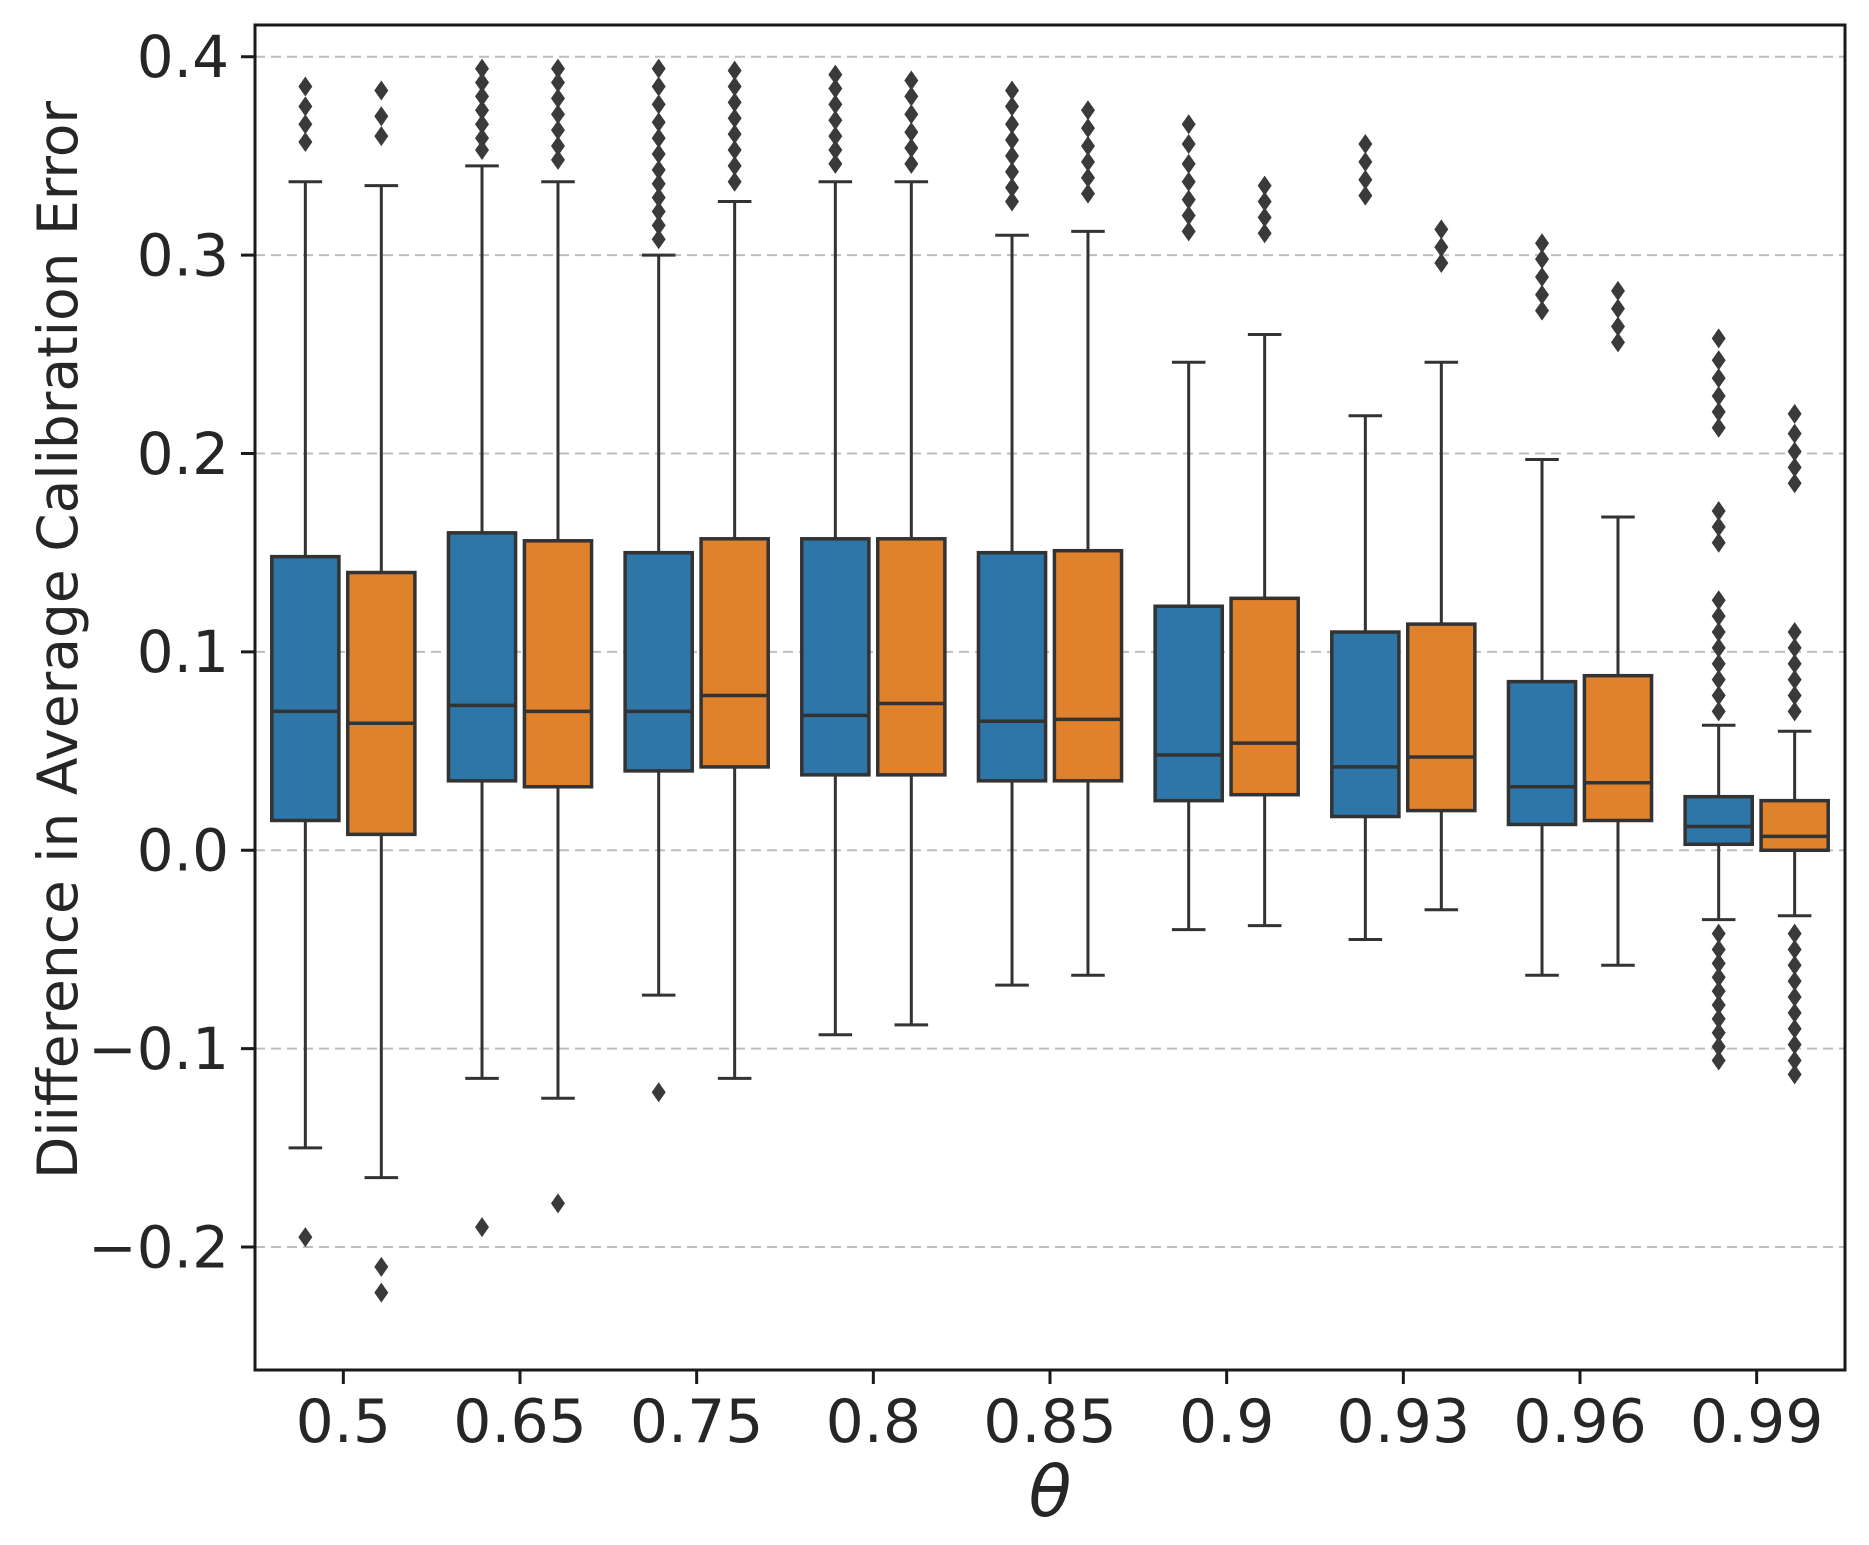 The width and height of the screenshot is (1869, 1545). I want to click on x-tick-label: 0.65, so click(520, 1422).